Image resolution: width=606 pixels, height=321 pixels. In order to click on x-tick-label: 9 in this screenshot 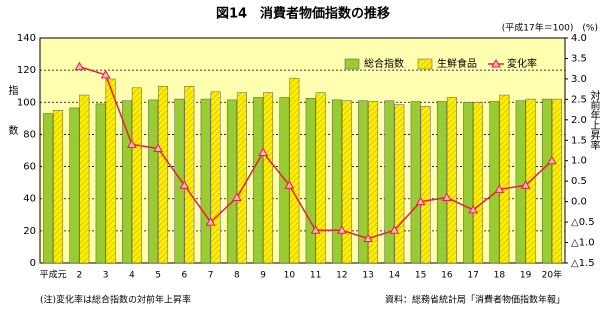, I will do `click(263, 276)`.